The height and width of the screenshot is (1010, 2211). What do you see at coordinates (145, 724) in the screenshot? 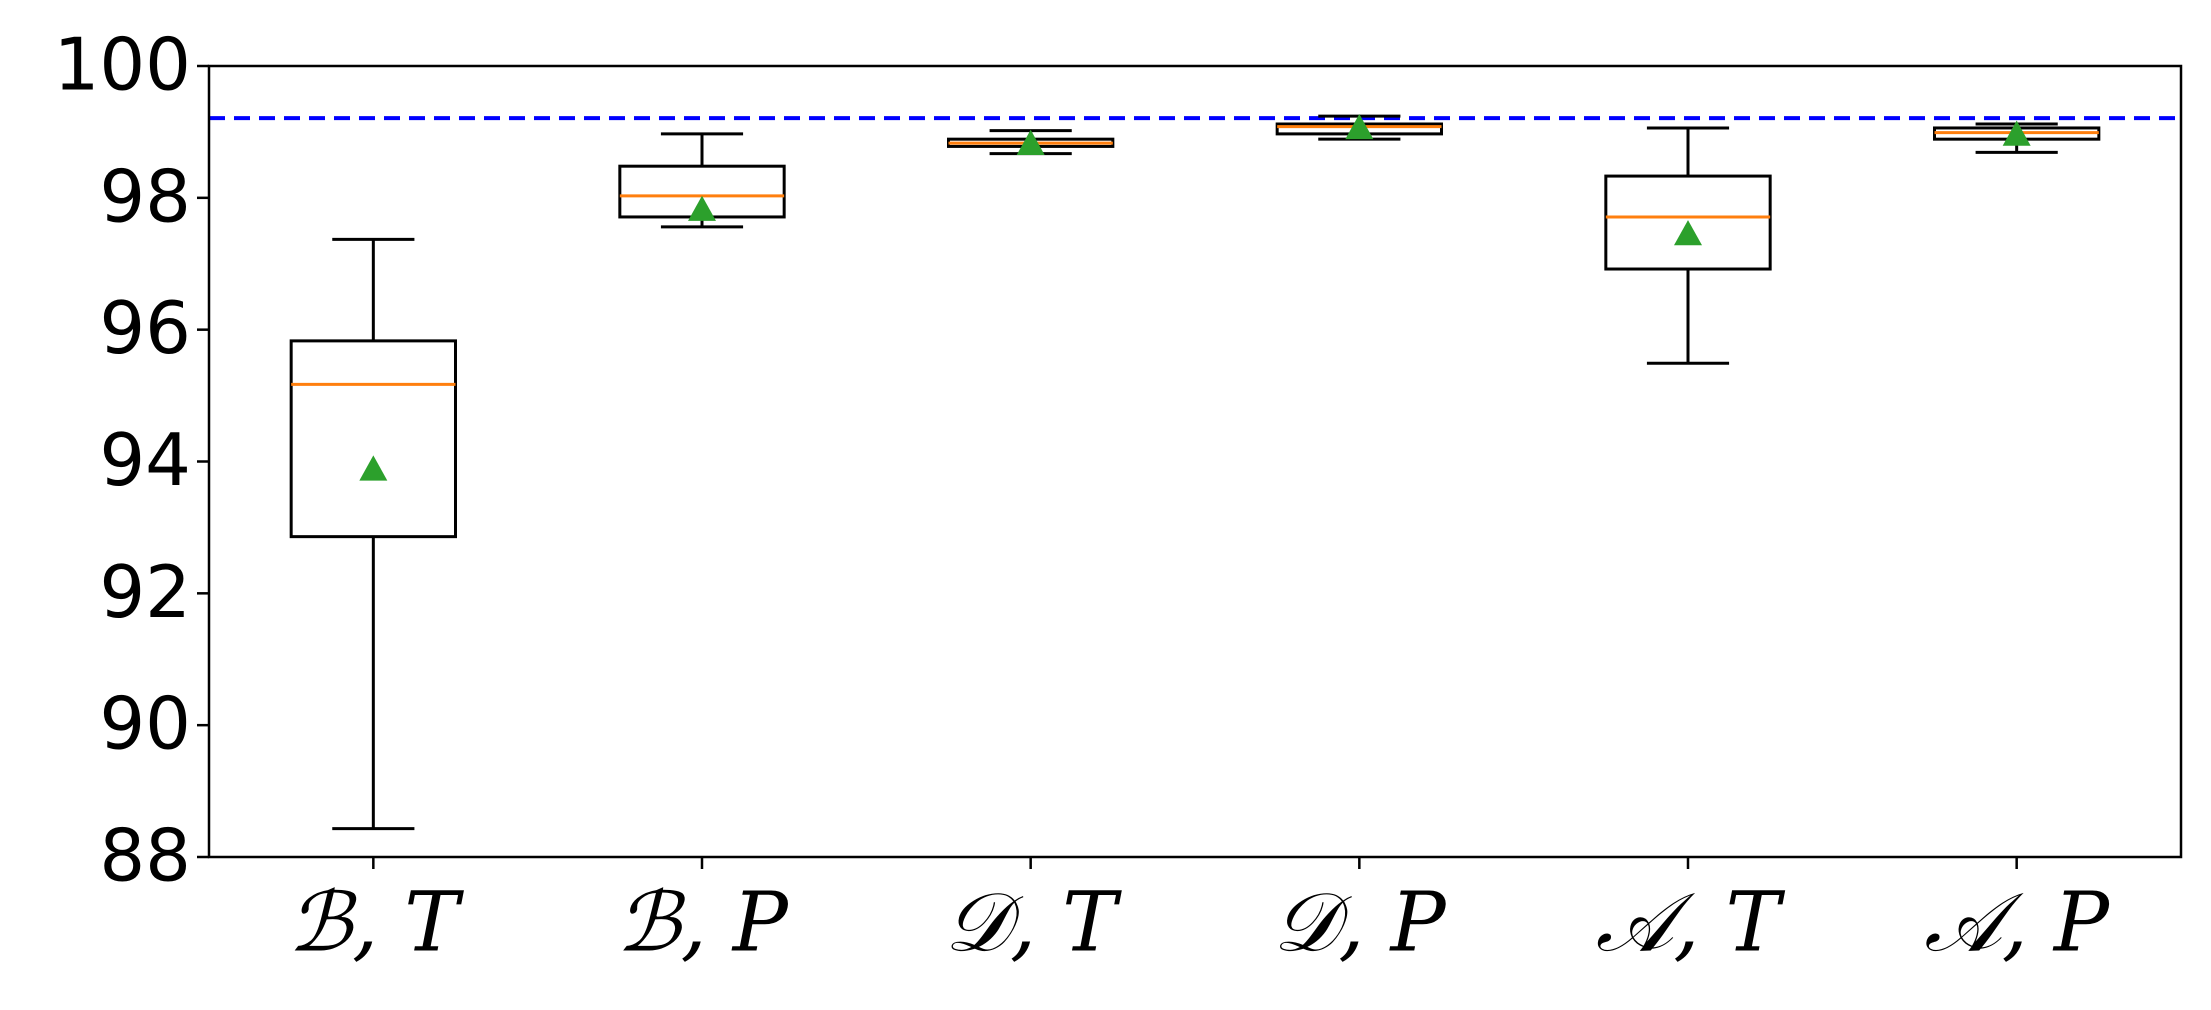
I see `y-tick-label: 90` at bounding box center [145, 724].